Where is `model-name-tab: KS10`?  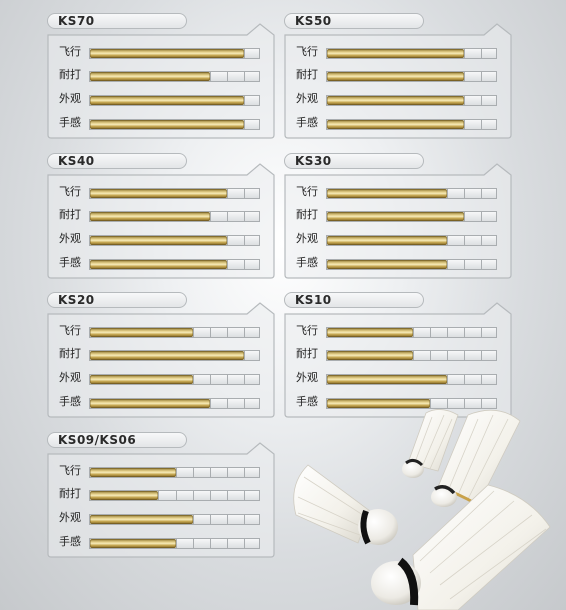 model-name-tab: KS10 is located at coordinates (354, 300).